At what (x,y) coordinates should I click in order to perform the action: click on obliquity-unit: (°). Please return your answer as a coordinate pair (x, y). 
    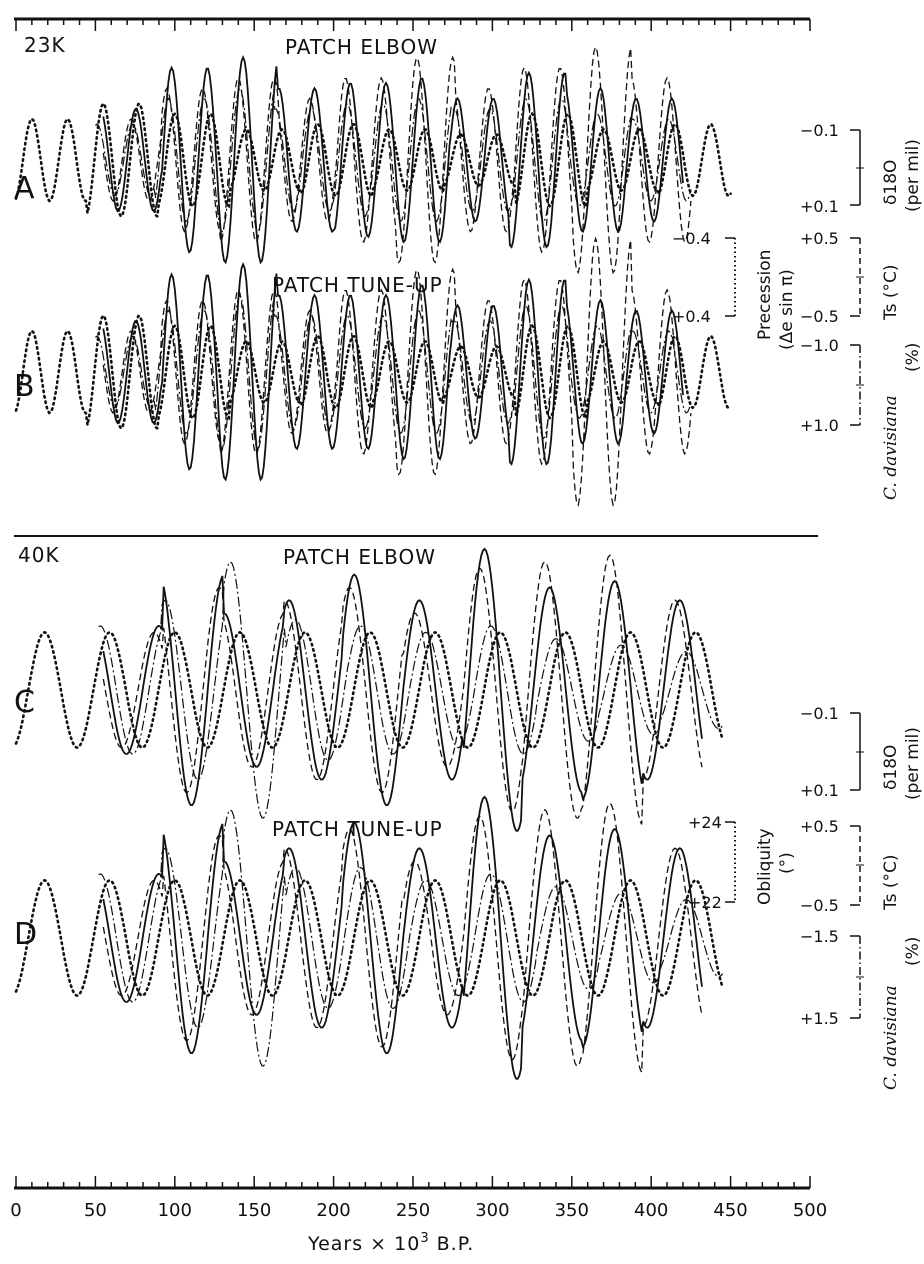
    Looking at the image, I should click on (787, 863).